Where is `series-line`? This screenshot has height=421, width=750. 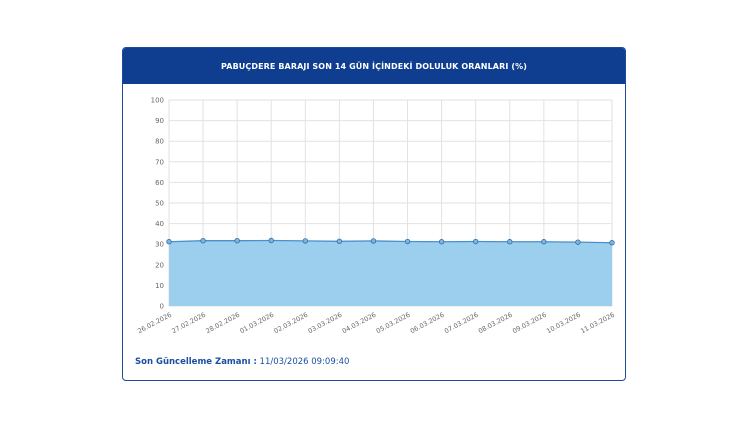 series-line is located at coordinates (390, 241).